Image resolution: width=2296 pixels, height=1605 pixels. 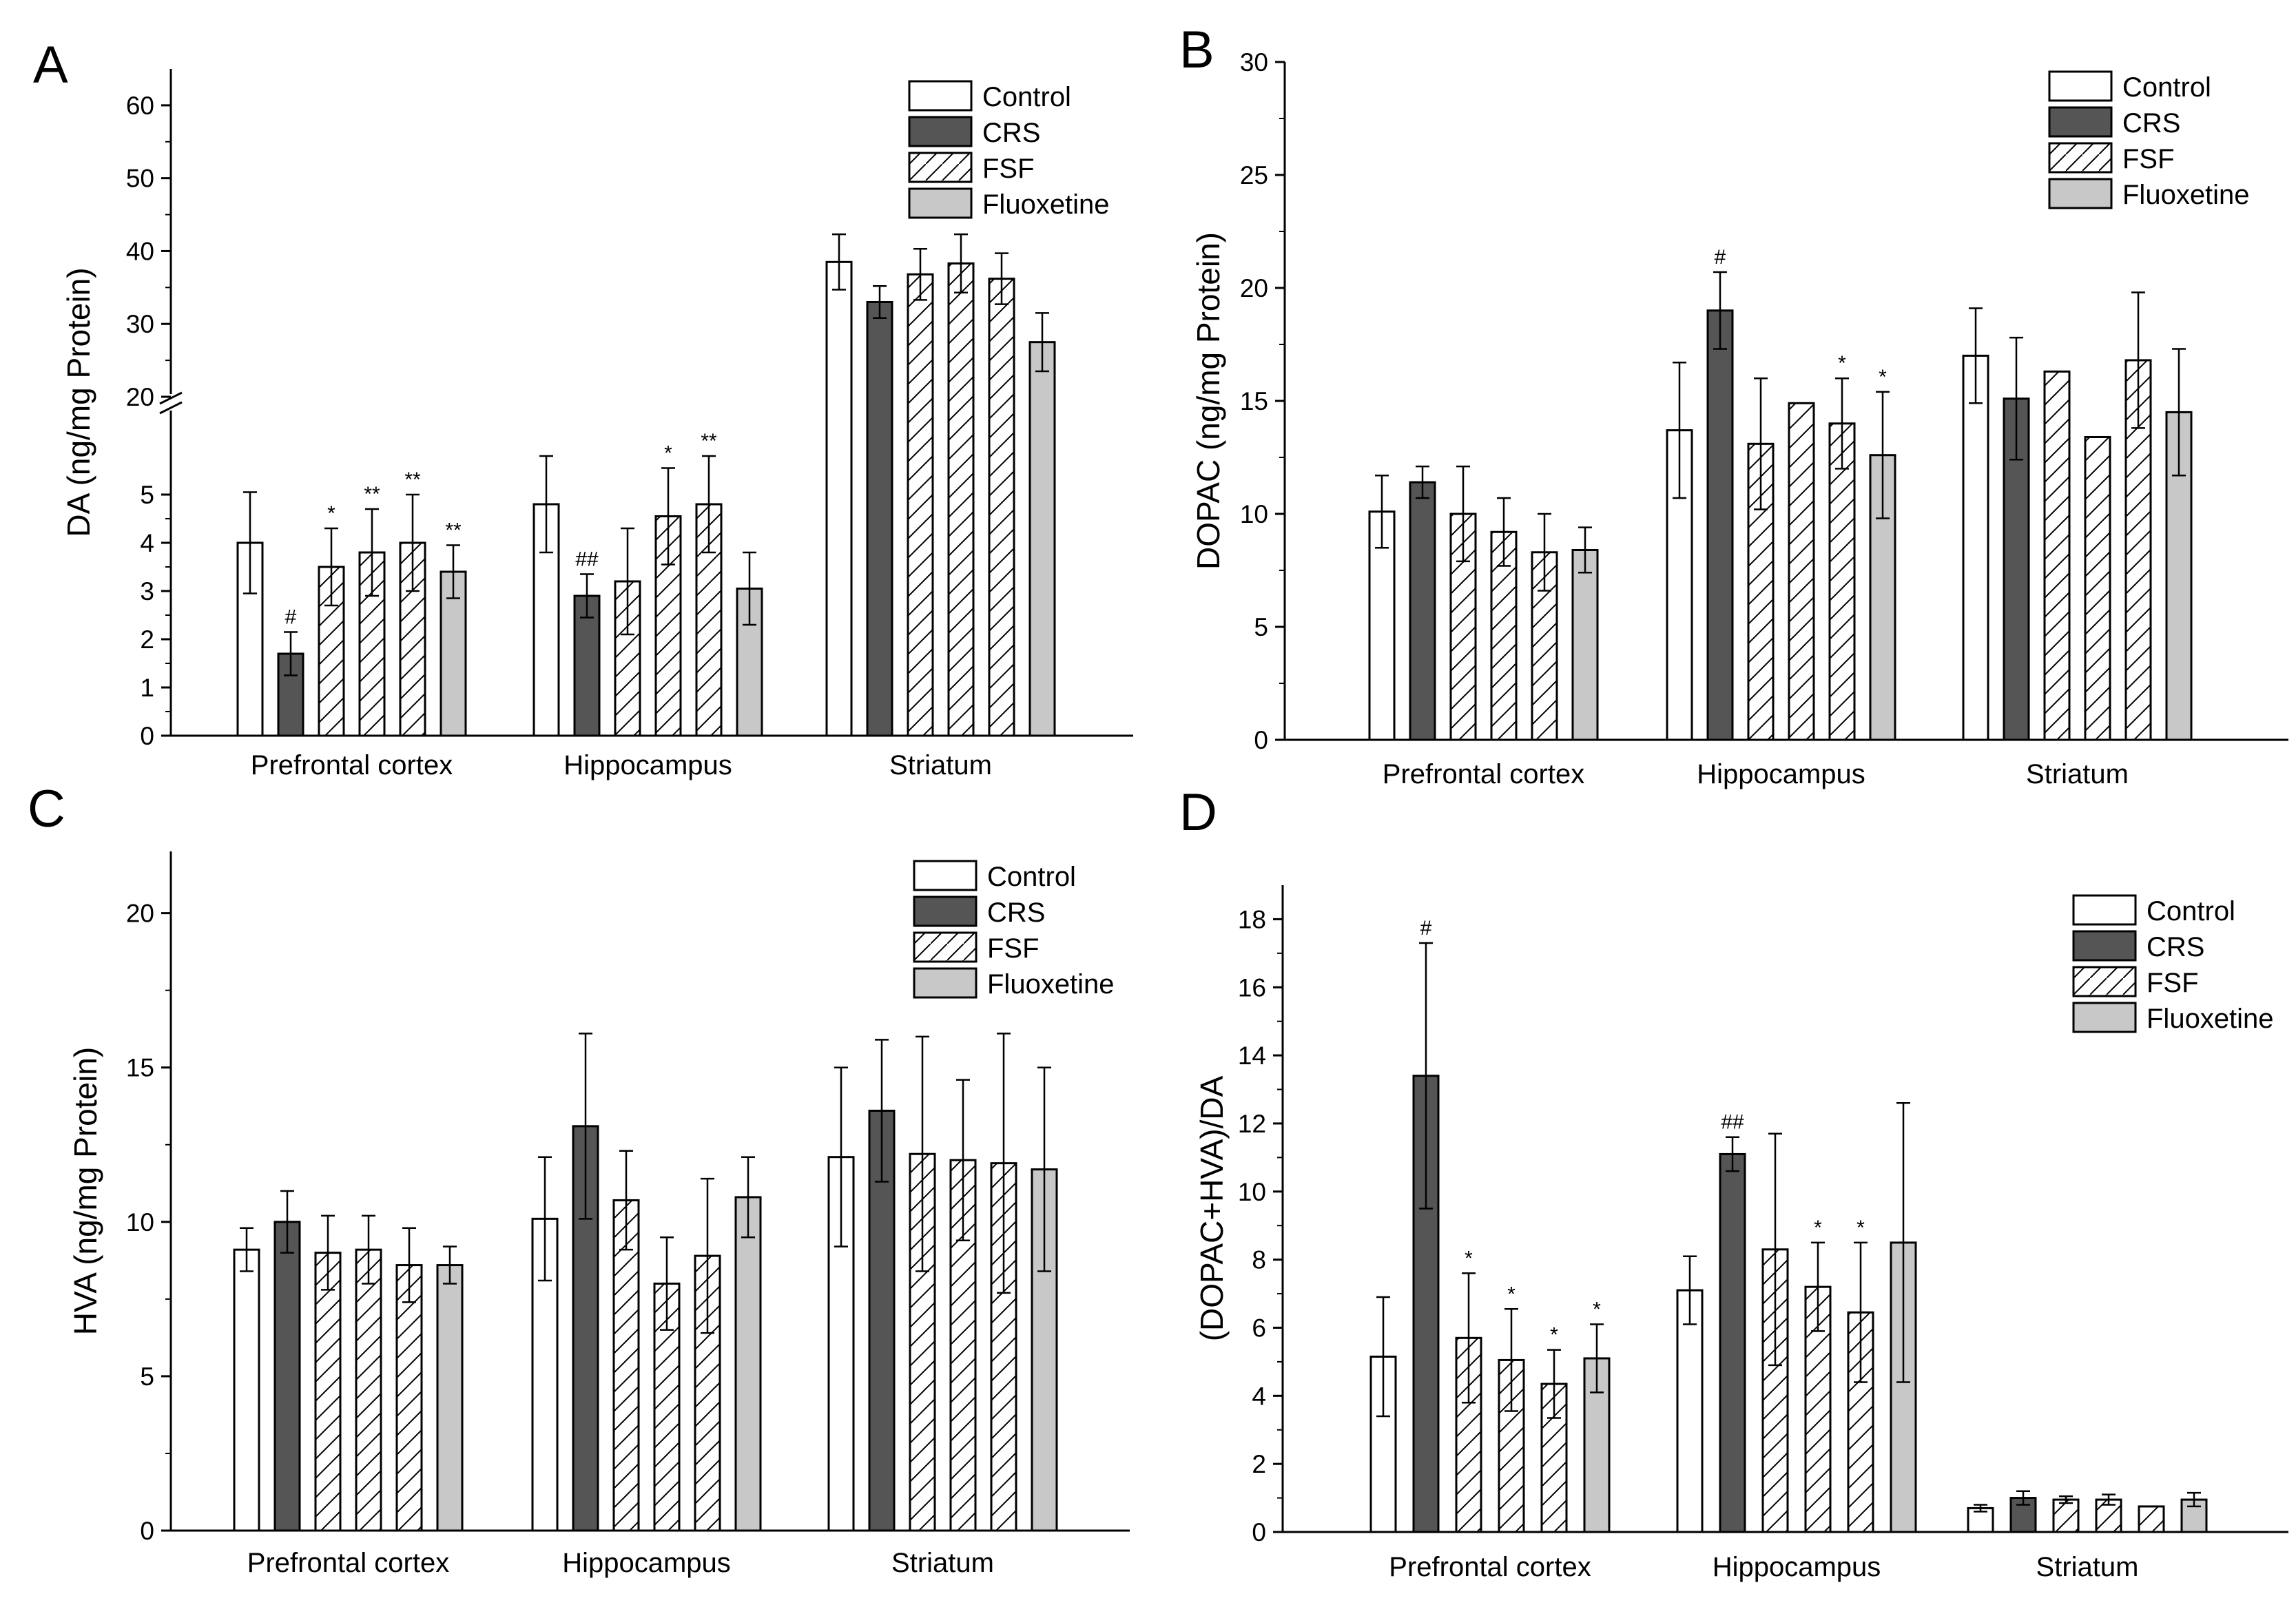 What do you see at coordinates (50, 65) in the screenshot?
I see `panel-letter-a: A` at bounding box center [50, 65].